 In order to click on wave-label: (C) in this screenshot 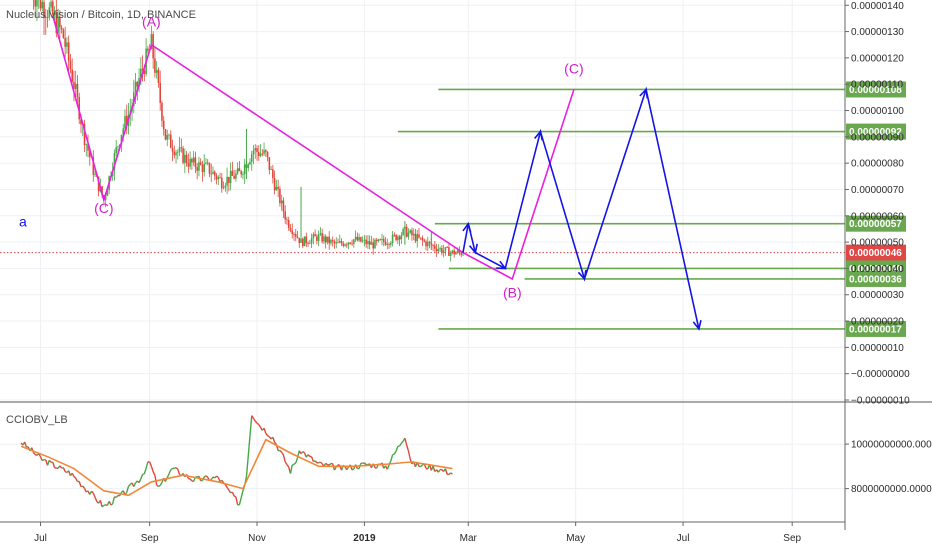, I will do `click(573, 69)`.